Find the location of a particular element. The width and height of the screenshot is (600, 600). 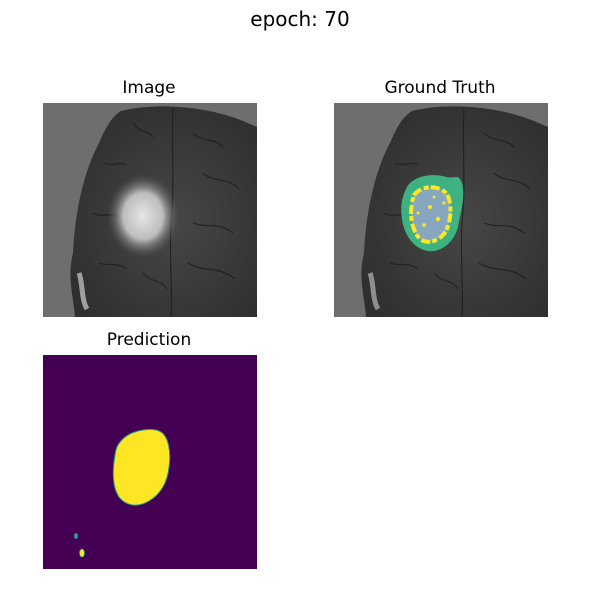

mri-image-panel is located at coordinates (150, 210).